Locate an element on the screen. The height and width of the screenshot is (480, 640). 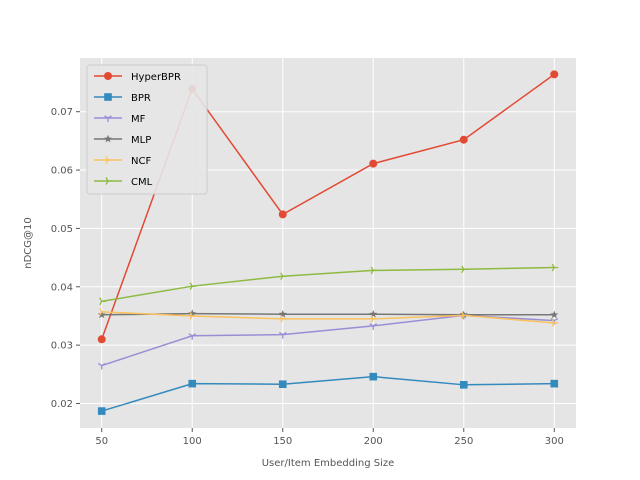
legend-label: CML is located at coordinates (142, 182).